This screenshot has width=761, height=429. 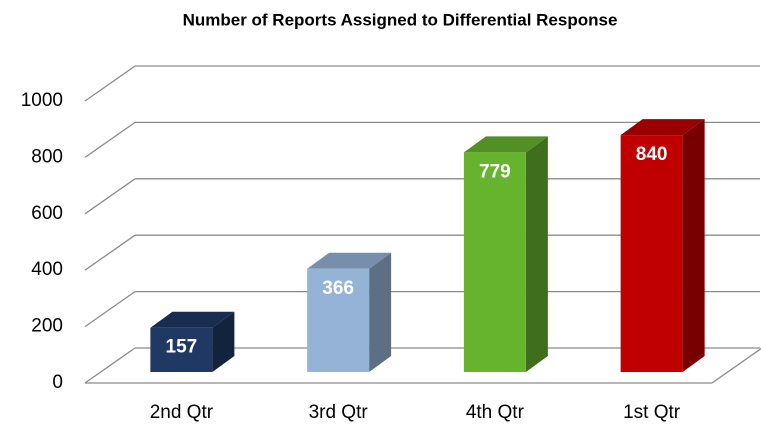 What do you see at coordinates (182, 412) in the screenshot?
I see `x-tick-label: 2nd Qtr` at bounding box center [182, 412].